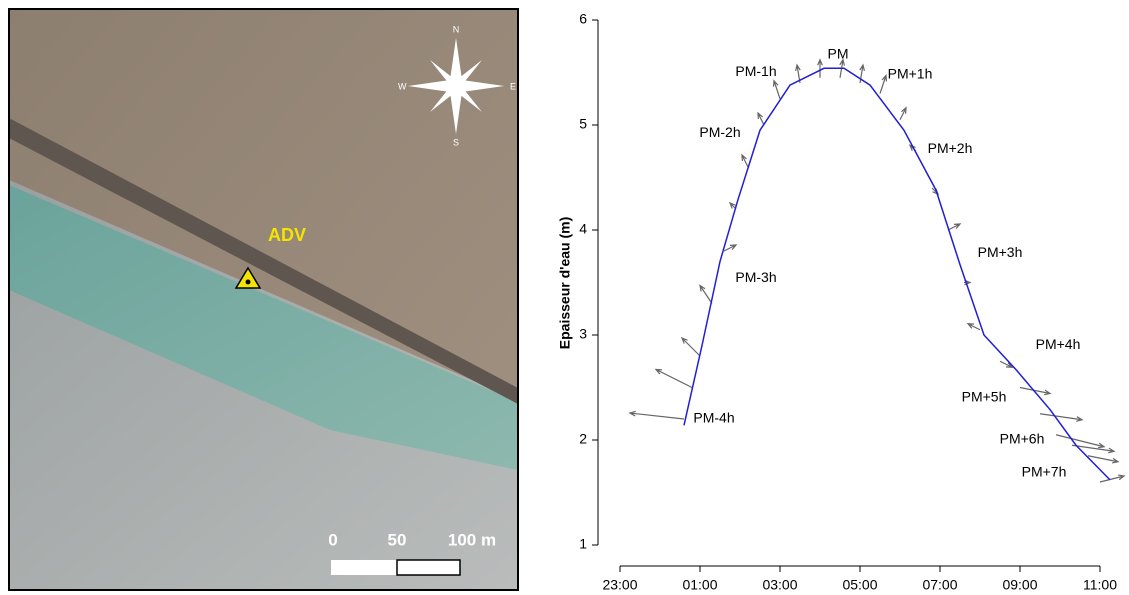  Describe the element at coordinates (779, 585) in the screenshot. I see `x-tick-label: 03:00` at that location.